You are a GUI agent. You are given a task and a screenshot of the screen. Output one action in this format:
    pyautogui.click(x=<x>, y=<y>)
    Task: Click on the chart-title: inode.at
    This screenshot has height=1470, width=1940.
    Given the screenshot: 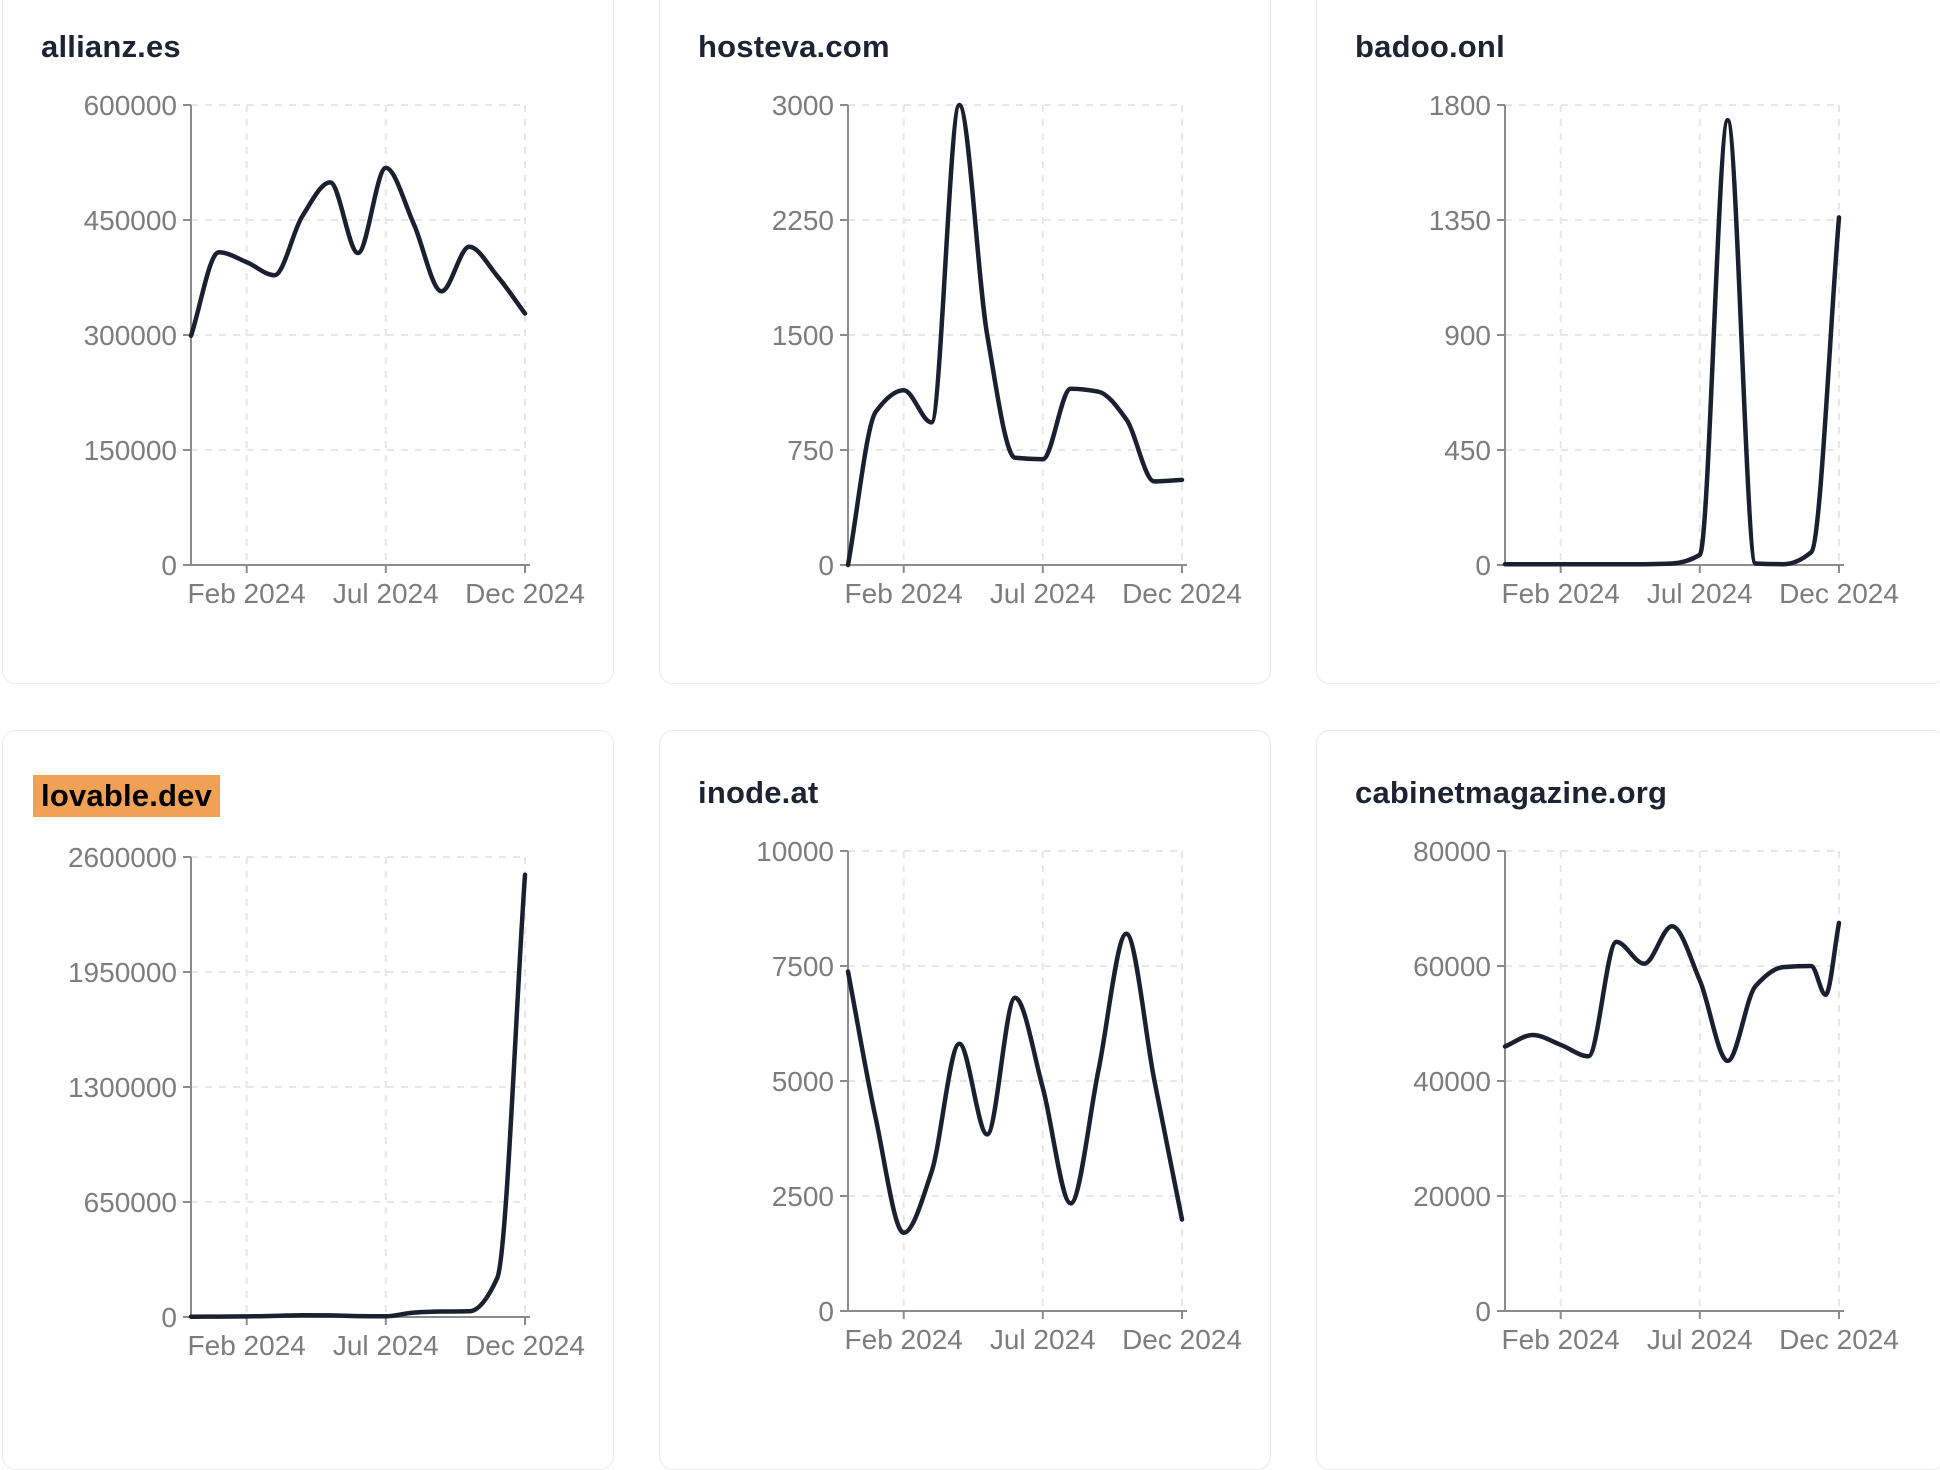 What is the action you would take?
    pyautogui.click(x=984, y=793)
    